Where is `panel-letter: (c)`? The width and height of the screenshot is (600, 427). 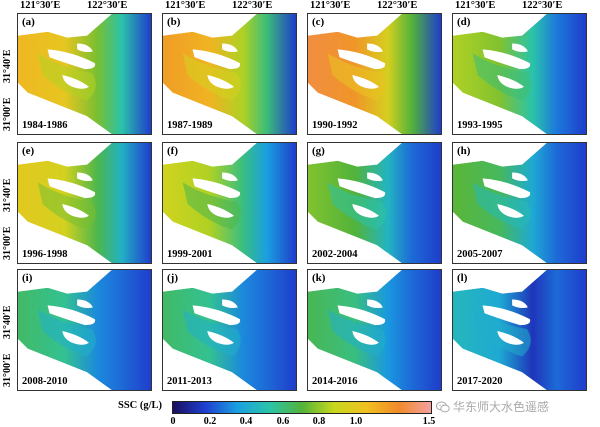 panel-letter: (c) is located at coordinates (318, 22).